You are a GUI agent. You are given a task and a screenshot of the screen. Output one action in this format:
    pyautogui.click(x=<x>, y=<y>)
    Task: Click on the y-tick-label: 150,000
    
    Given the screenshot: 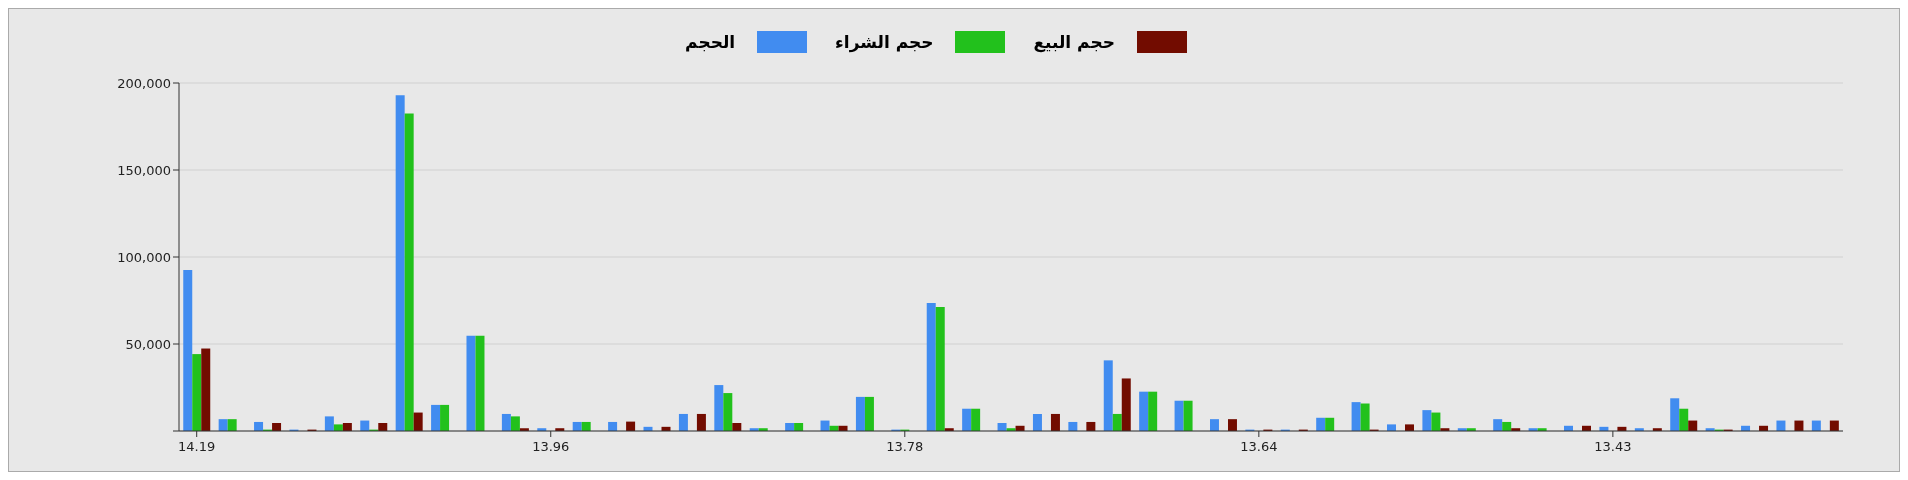 What is the action you would take?
    pyautogui.click(x=144, y=170)
    